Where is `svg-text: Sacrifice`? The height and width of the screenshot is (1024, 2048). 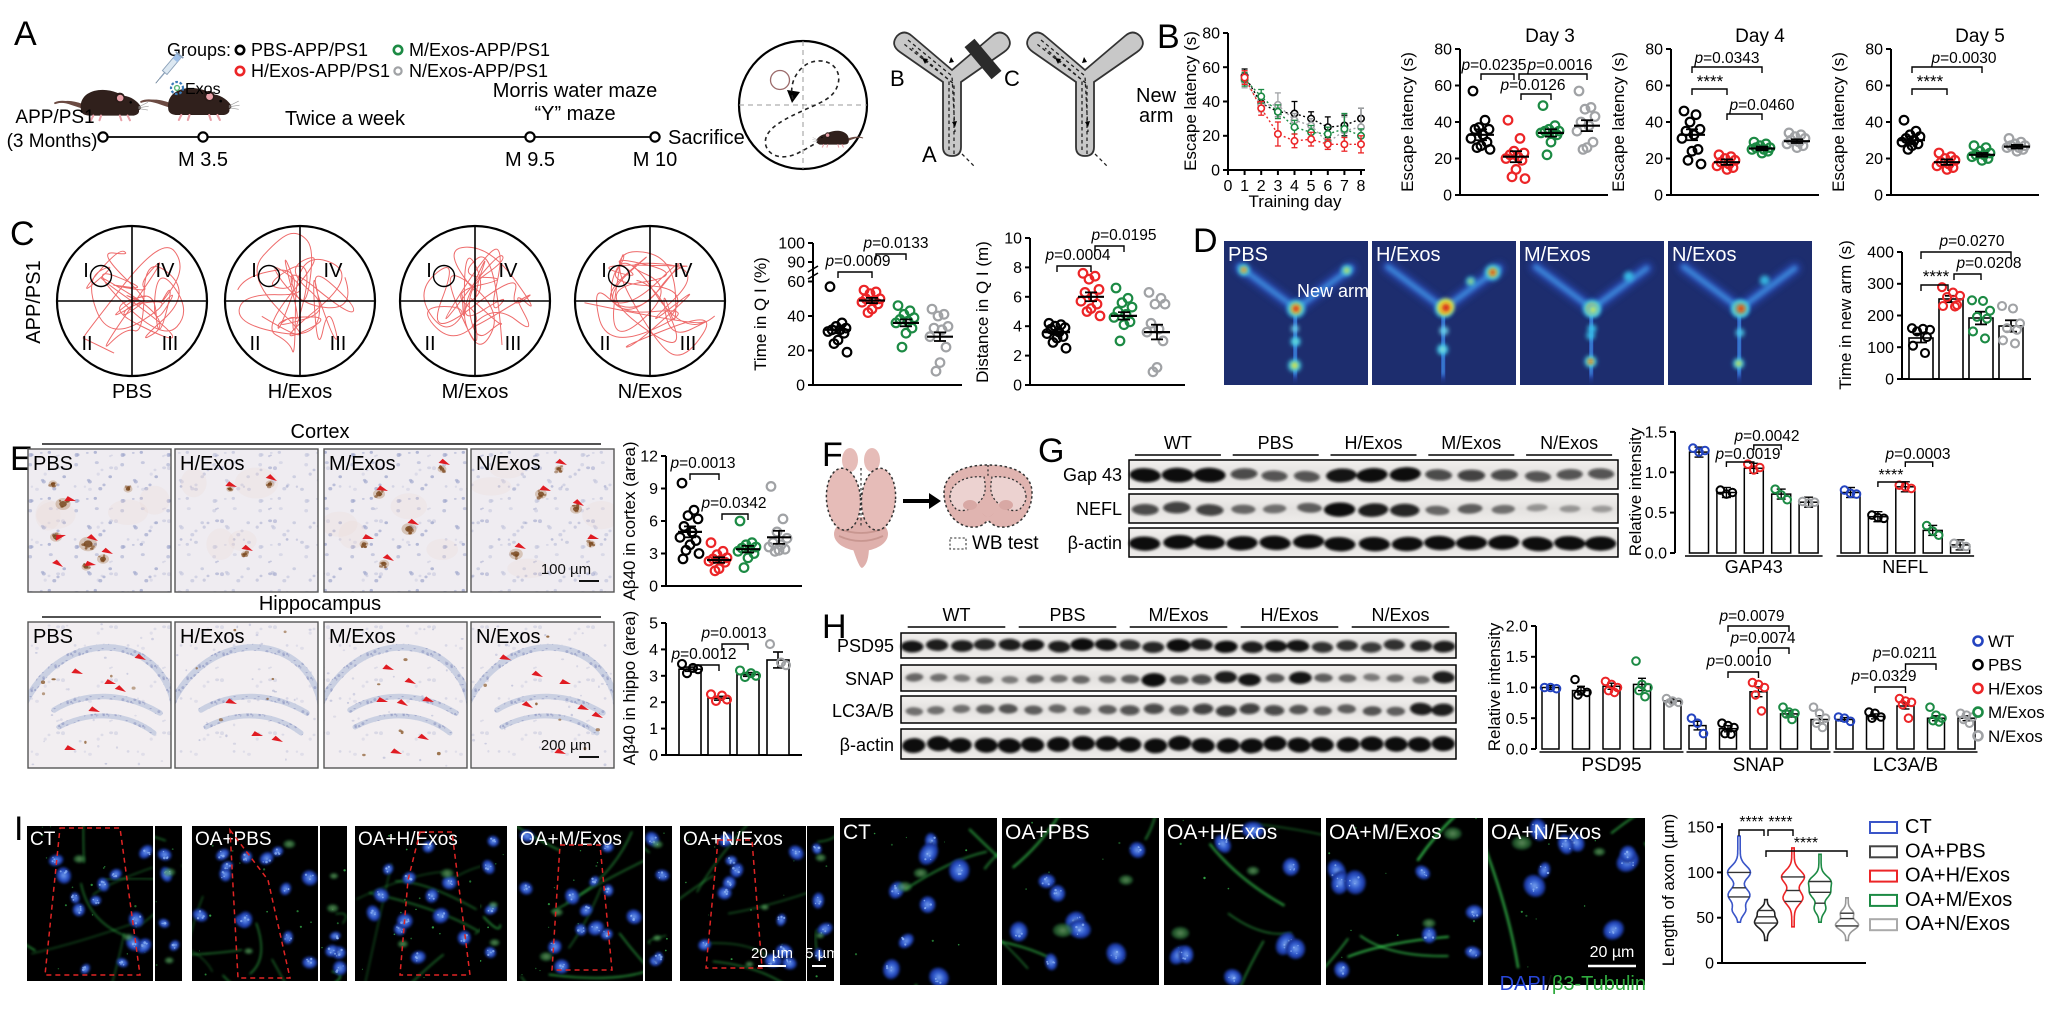
svg-text: Sacrifice is located at coordinates (706, 138).